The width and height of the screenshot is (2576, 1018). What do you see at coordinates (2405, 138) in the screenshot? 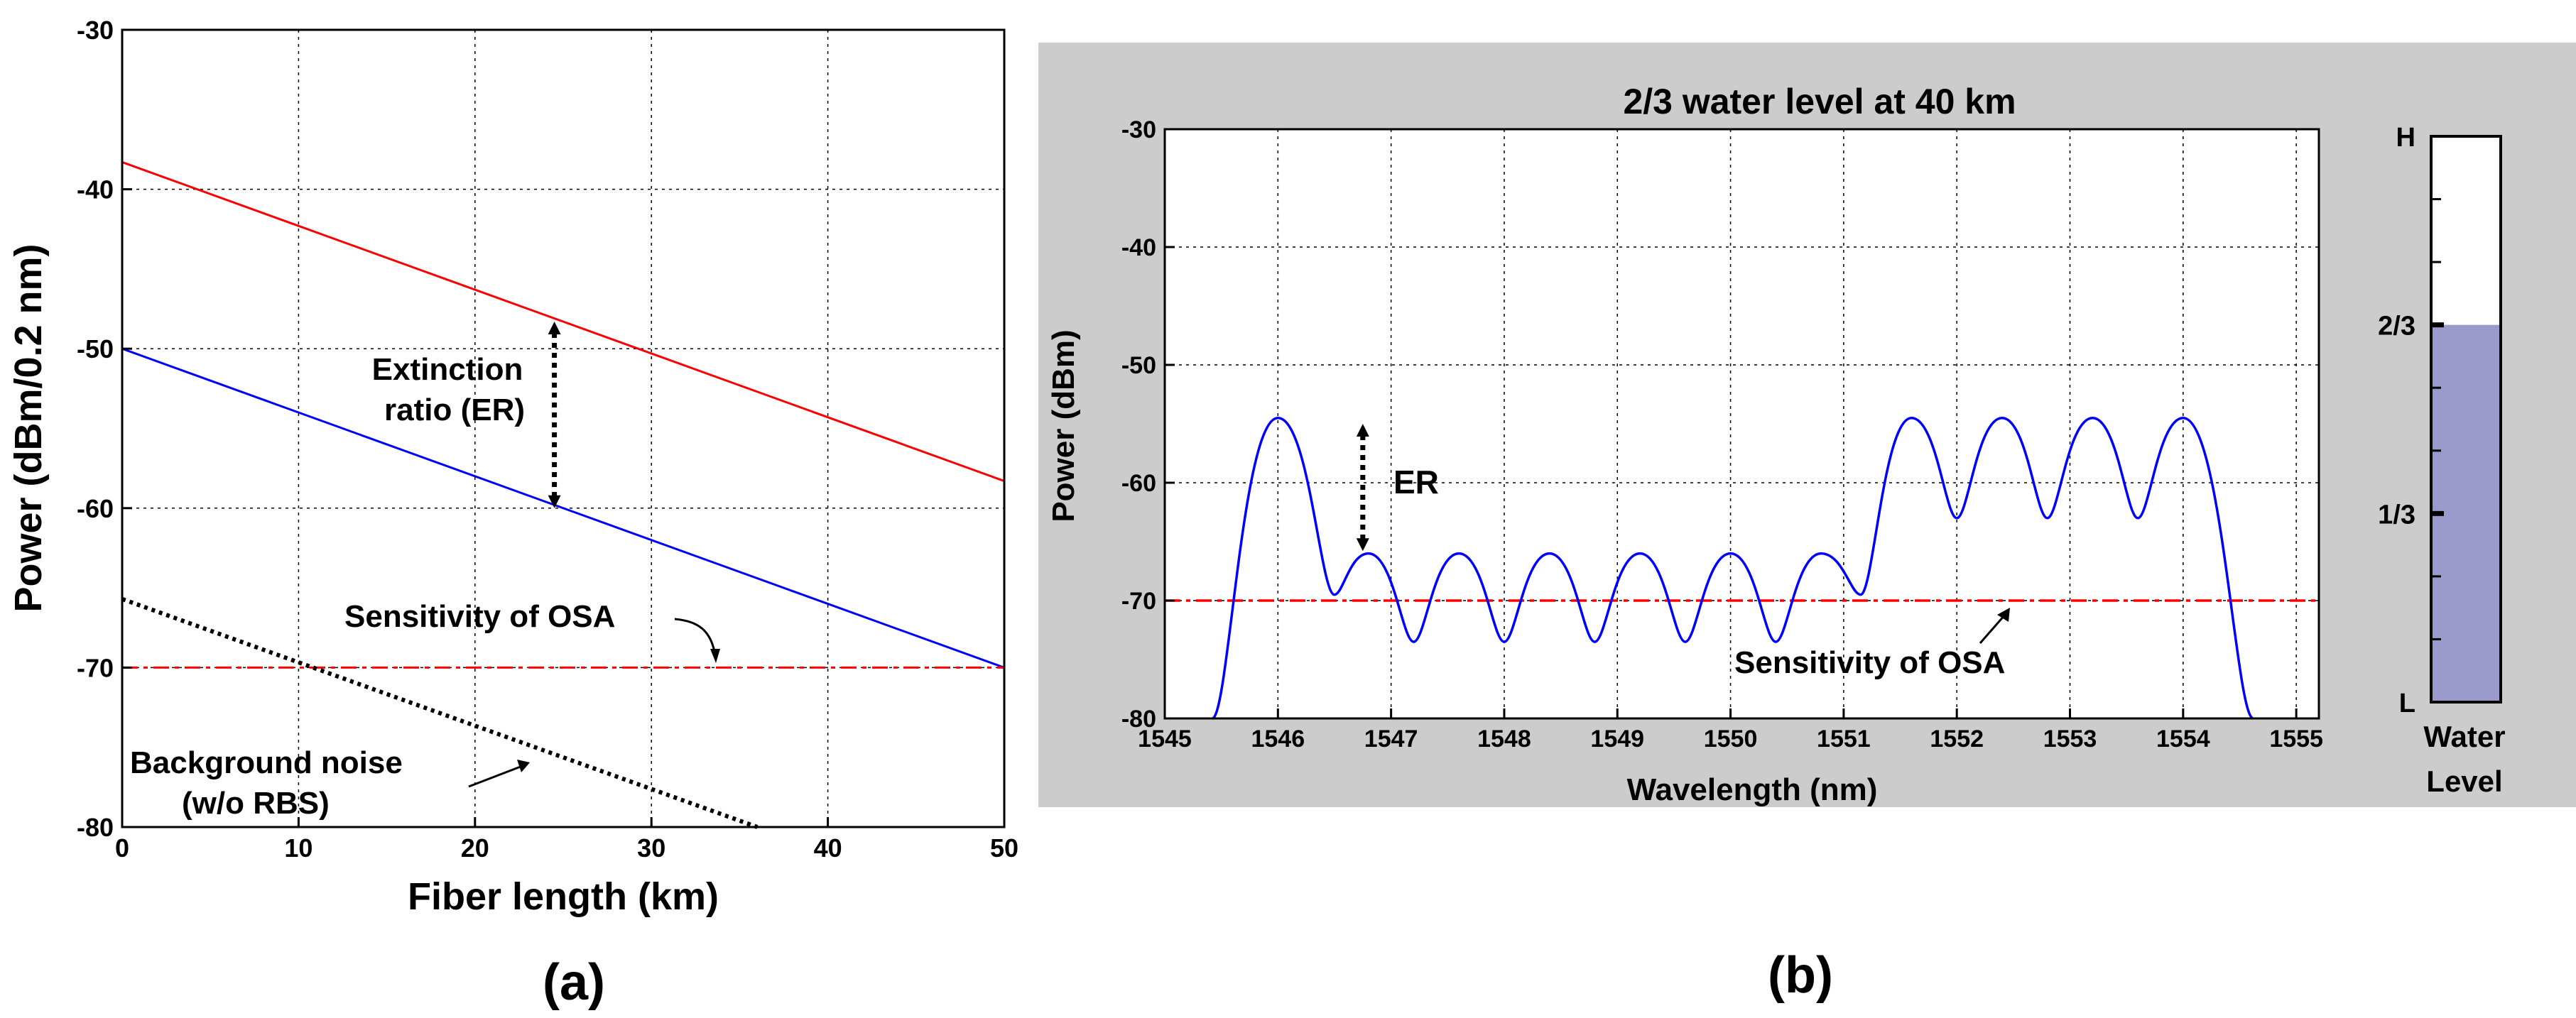
I see `water-gauge-label: H` at bounding box center [2405, 138].